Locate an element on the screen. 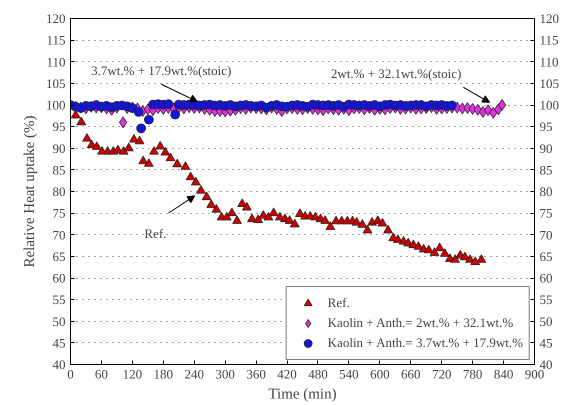 This screenshot has width=584, height=405. y2-tick-label: 95 is located at coordinates (546, 126).